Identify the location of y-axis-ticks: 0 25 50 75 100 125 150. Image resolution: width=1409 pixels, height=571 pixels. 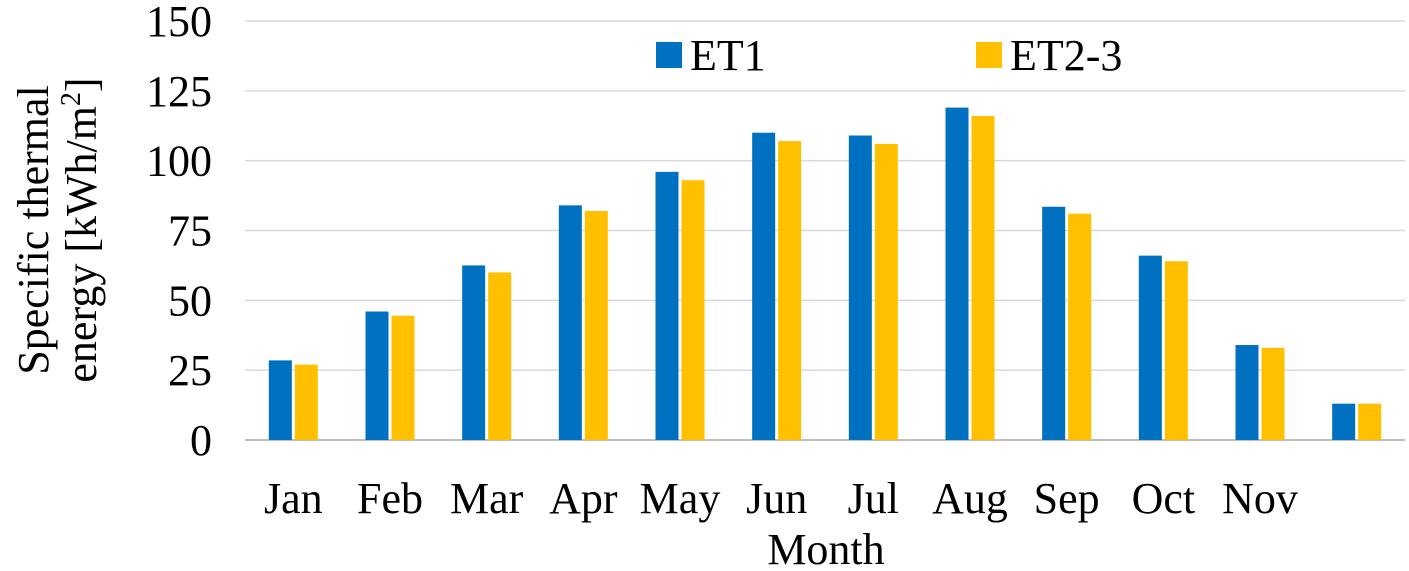
(179, 232).